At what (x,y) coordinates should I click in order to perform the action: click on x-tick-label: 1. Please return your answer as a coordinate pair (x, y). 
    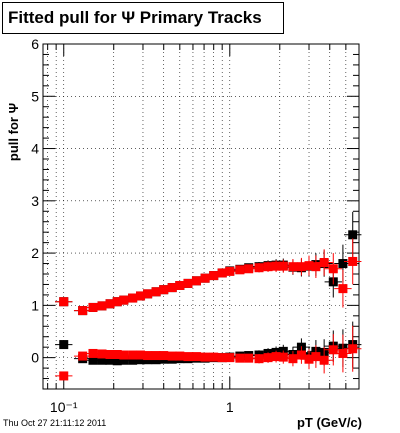
    Looking at the image, I should click on (230, 407).